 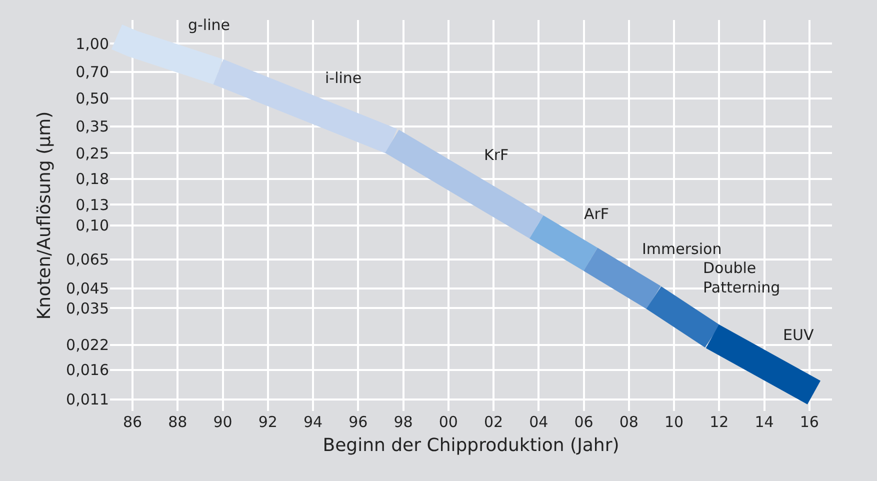 I want to click on x-tick-label: 10, so click(x=674, y=422).